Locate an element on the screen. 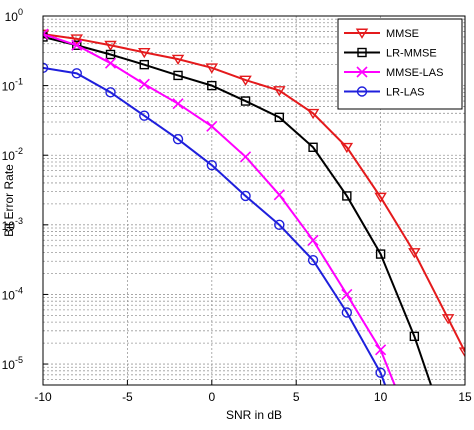 The width and height of the screenshot is (474, 430). x-tick-label: 15 is located at coordinates (465, 397).